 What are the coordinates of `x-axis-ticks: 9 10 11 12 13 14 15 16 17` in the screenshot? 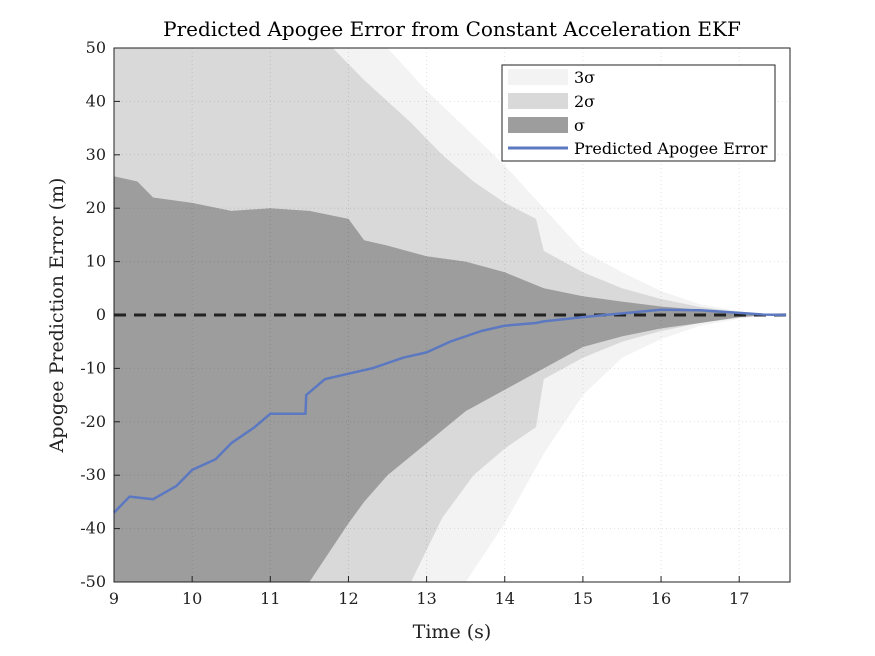 It's located at (429, 592).